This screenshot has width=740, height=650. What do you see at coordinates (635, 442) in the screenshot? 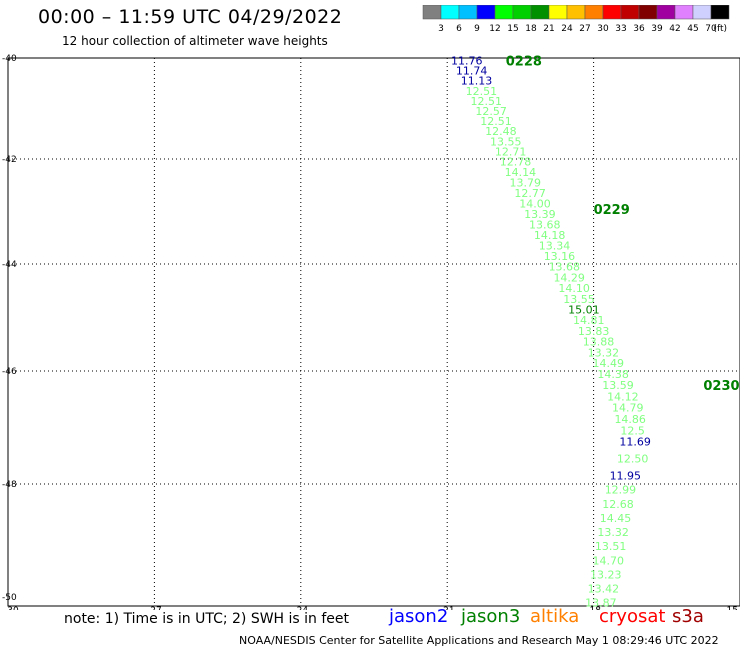
I see `wave-height-label: 11.69` at bounding box center [635, 442].